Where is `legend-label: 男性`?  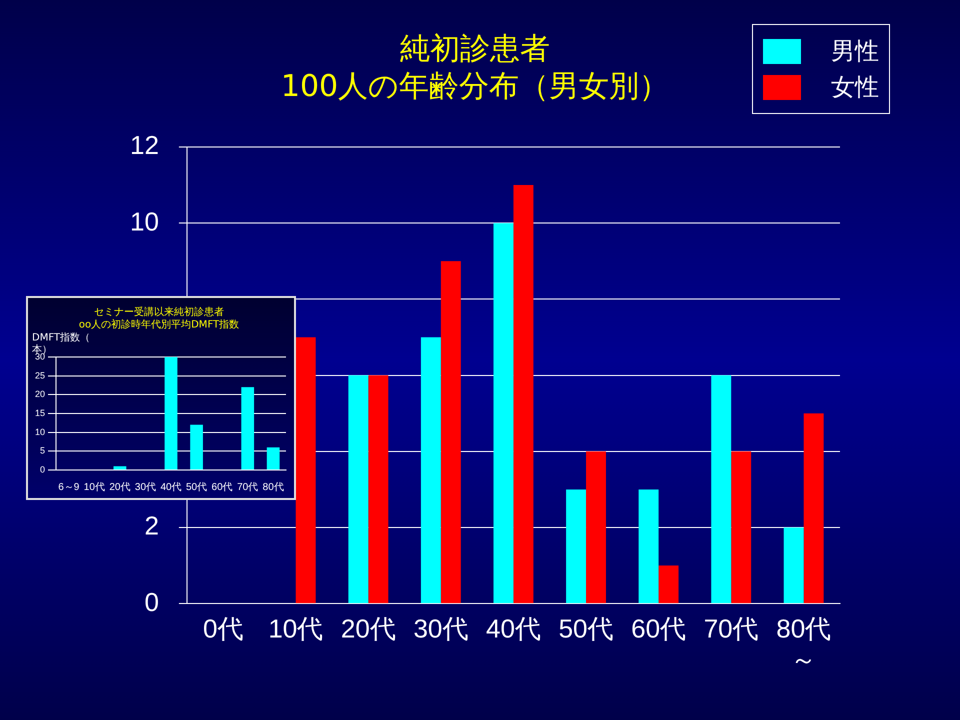 legend-label: 男性 is located at coordinates (855, 51).